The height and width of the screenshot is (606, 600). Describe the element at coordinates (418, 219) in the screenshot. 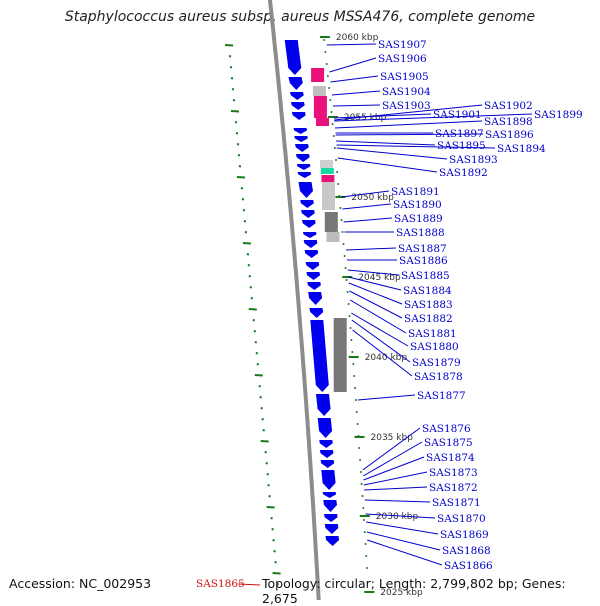

I see `gene-label: SAS1889` at that location.